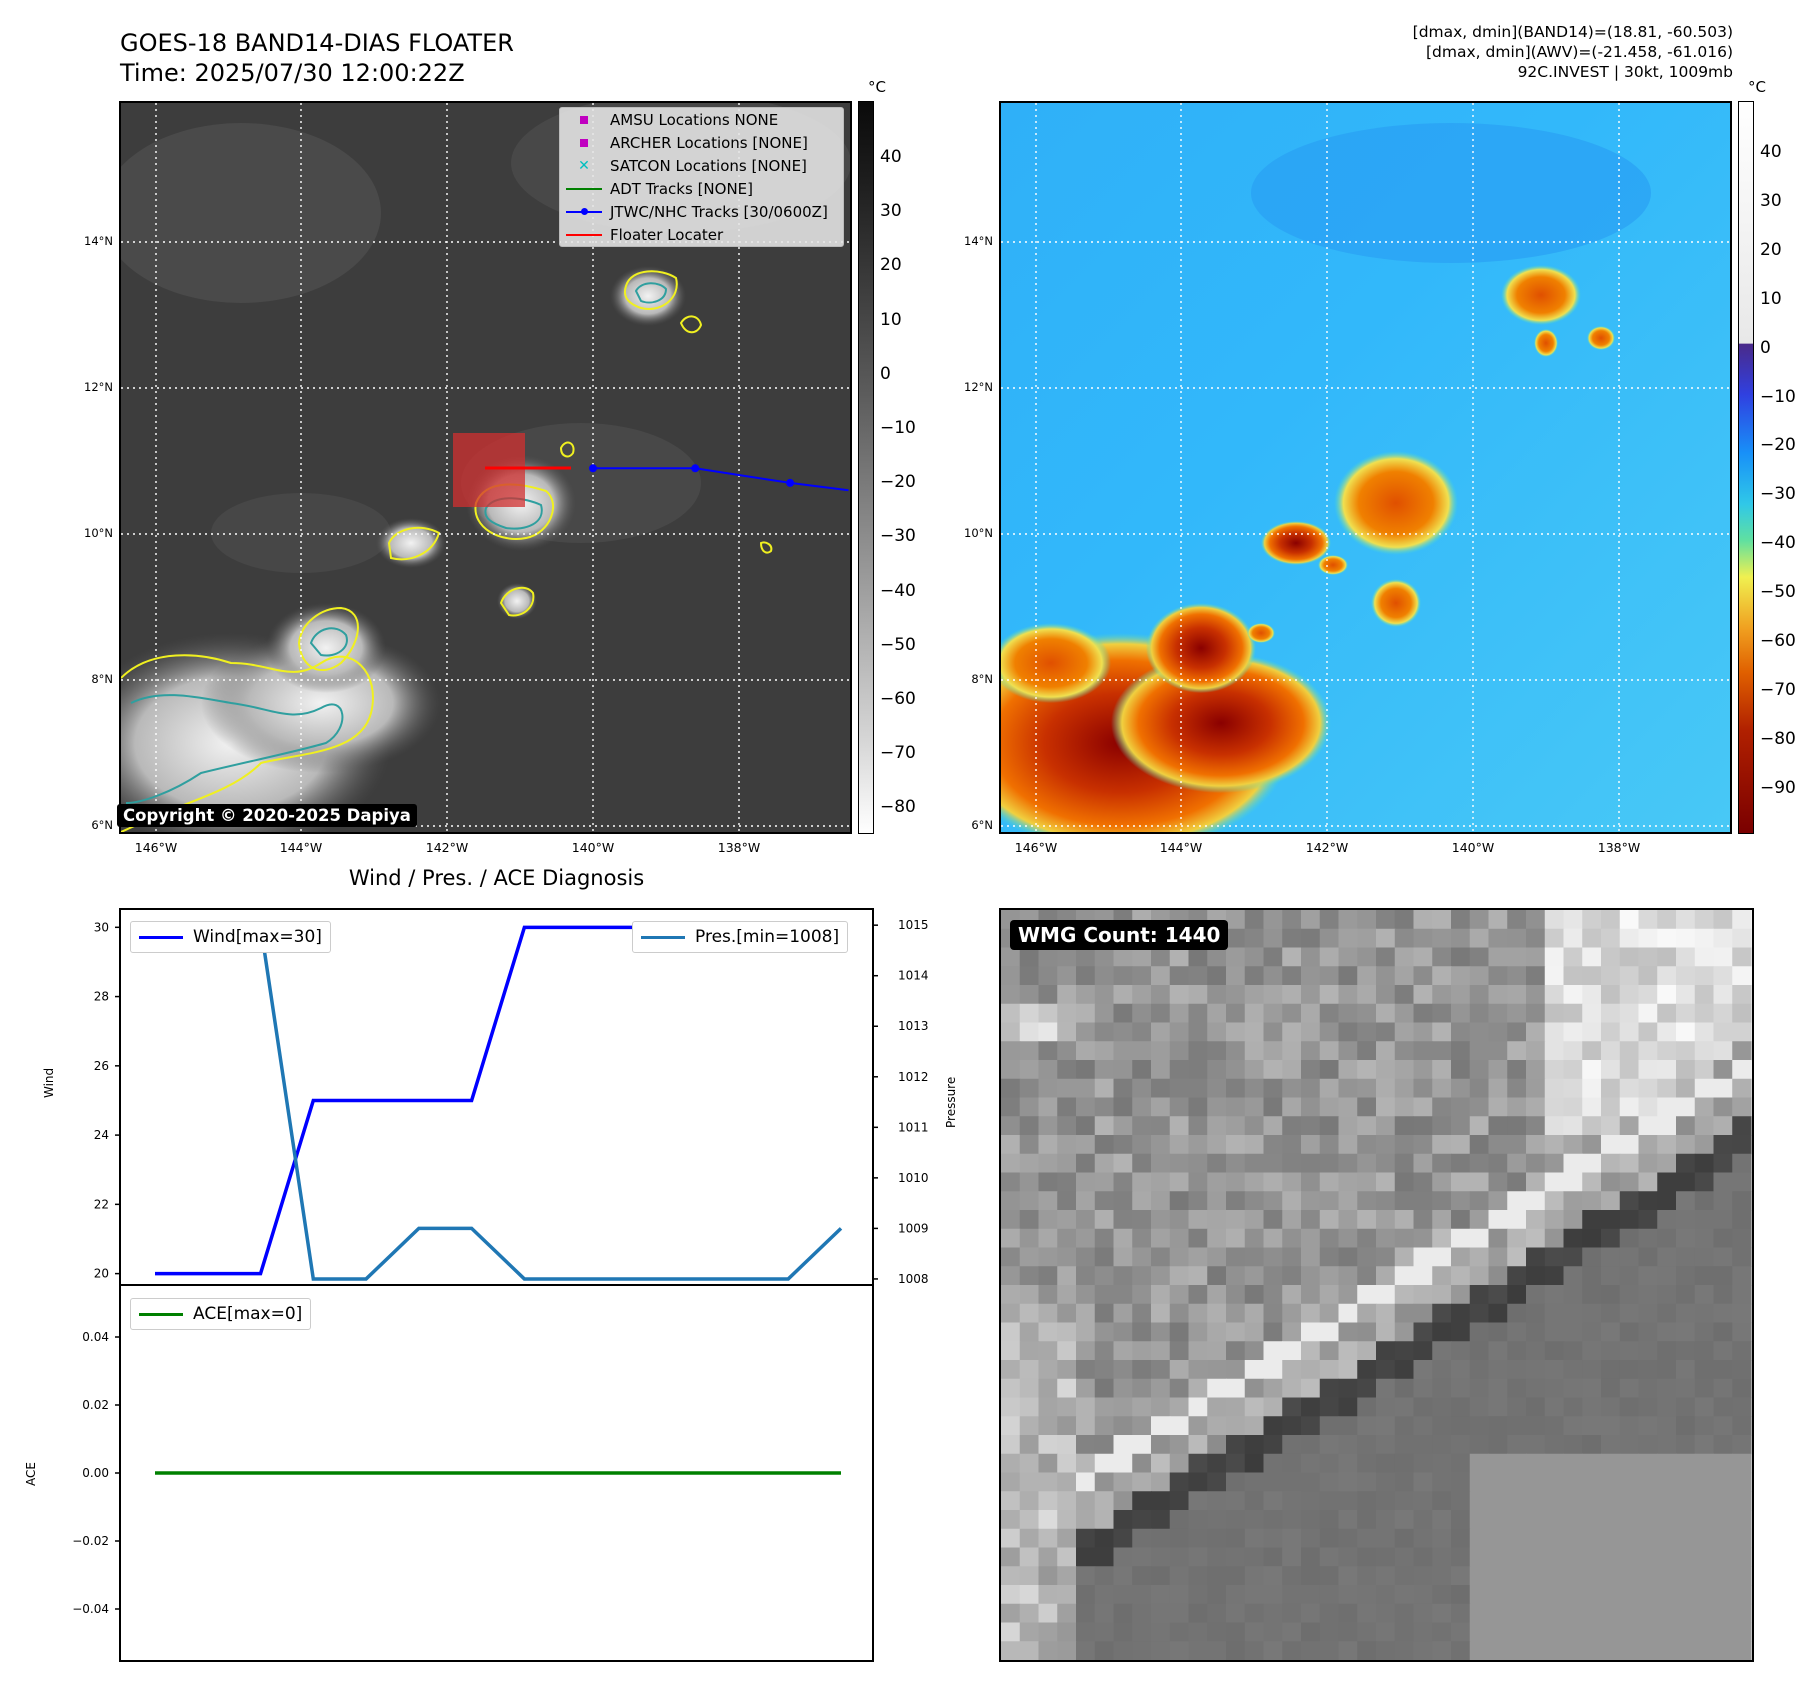  I want to click on ace-chart: −0.04 −0.02 0.00 0.02 0.04, so click(473, 1473).